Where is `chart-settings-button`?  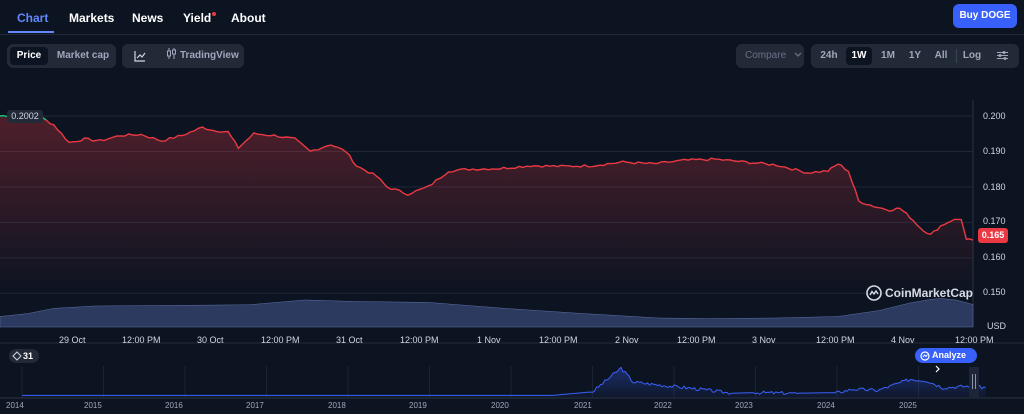 chart-settings-button is located at coordinates (1002, 56).